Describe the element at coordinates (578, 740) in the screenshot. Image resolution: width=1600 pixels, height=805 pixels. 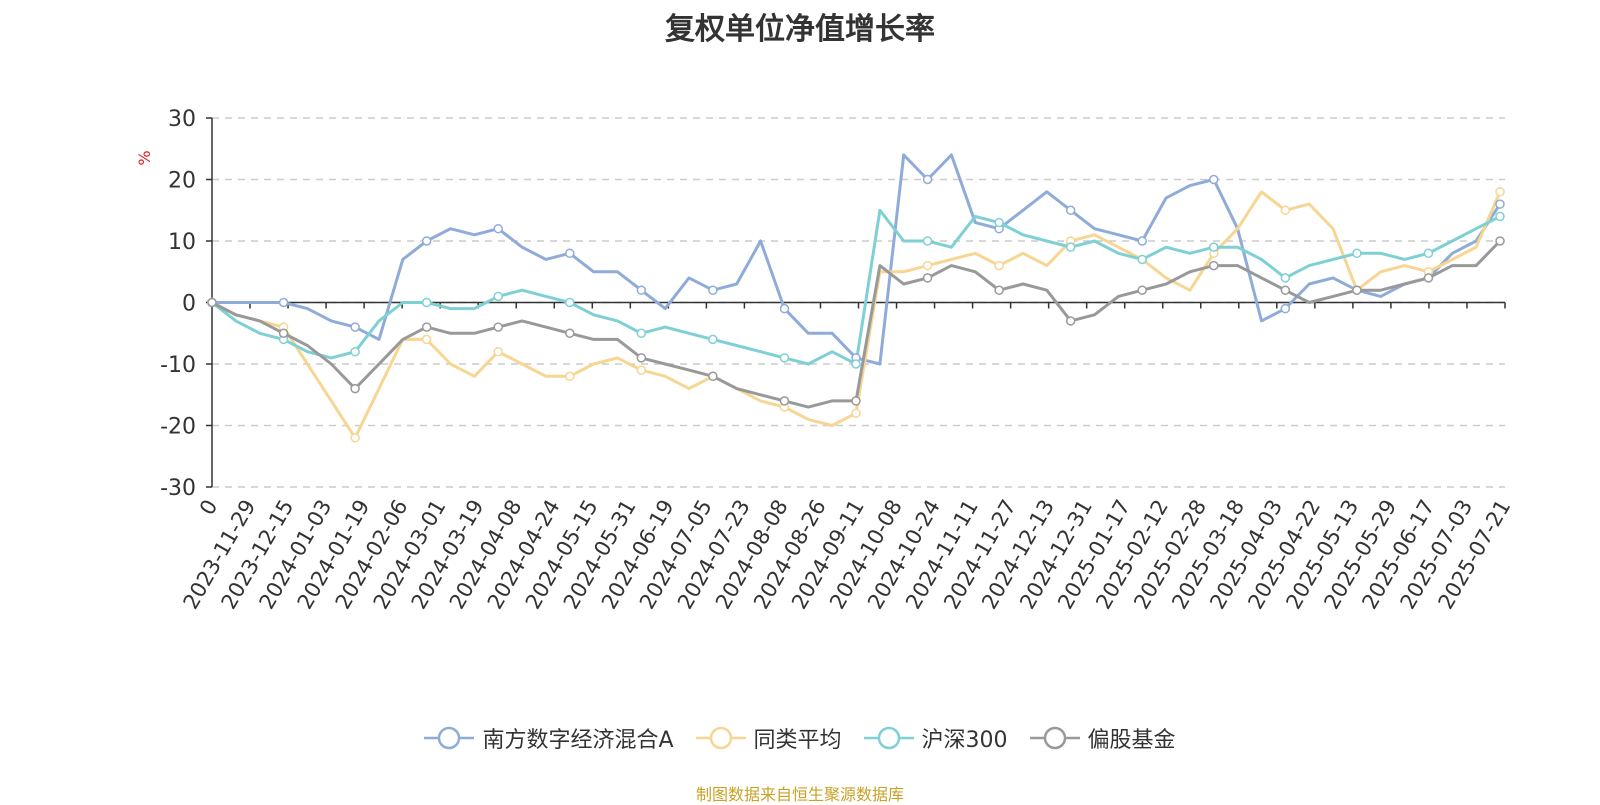
I see `legend-label: 南方数字经济混合A` at that location.